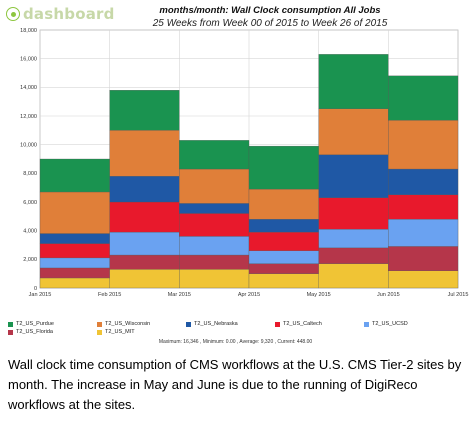 The width and height of the screenshot is (471, 422). What do you see at coordinates (216, 324) in the screenshot?
I see `legend-label: T2_US_Nebraska` at bounding box center [216, 324].